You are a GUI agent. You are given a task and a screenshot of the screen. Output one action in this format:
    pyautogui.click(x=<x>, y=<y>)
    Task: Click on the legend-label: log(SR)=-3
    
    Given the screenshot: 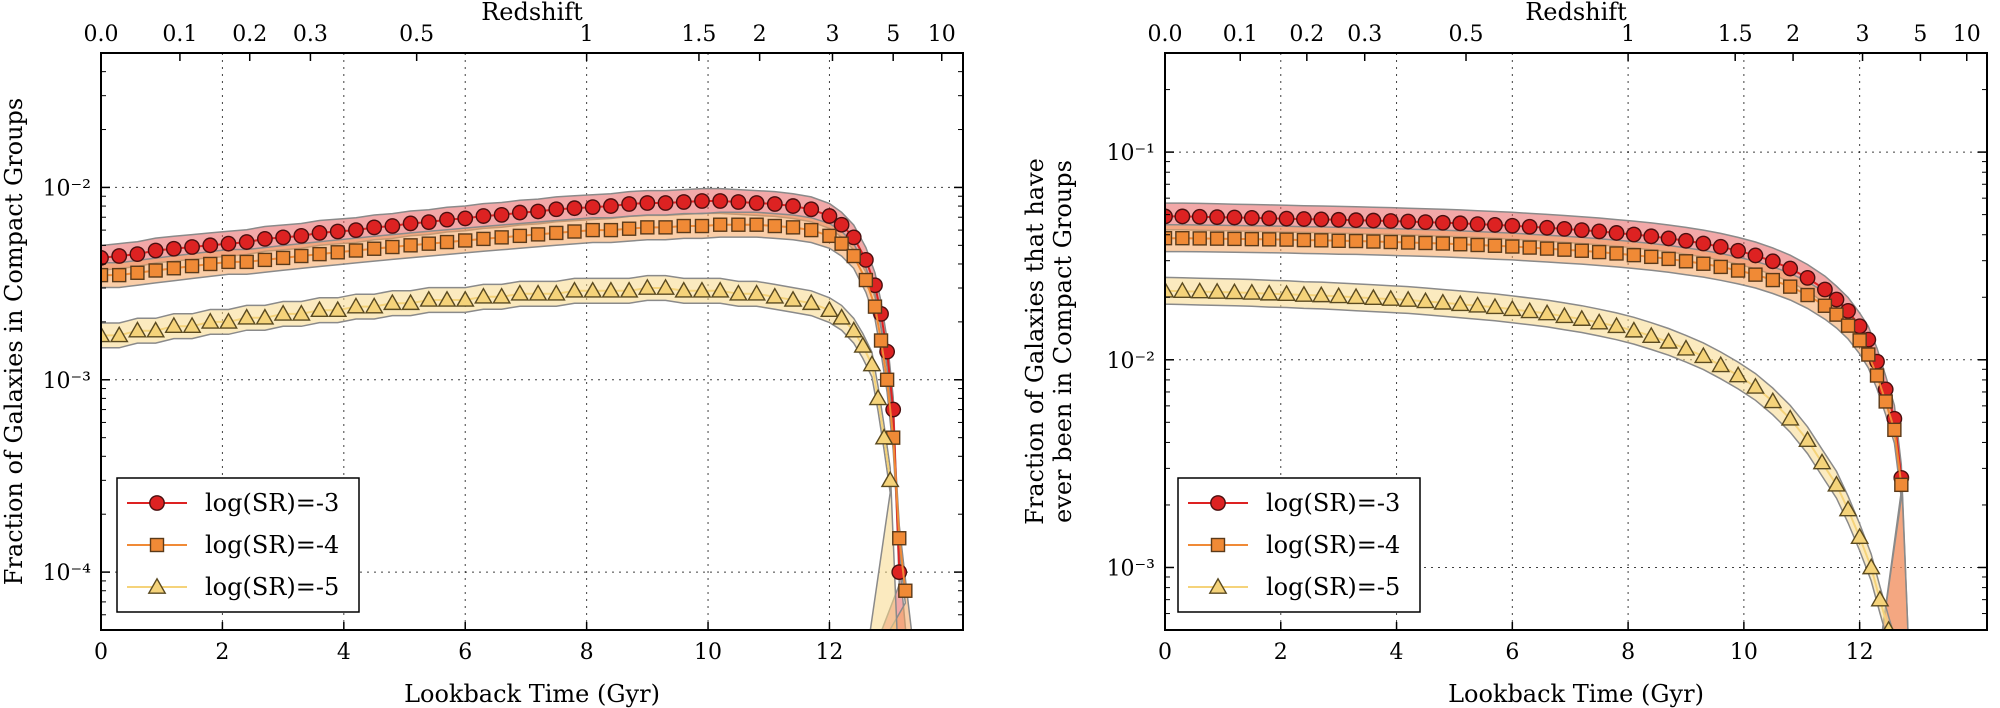 What is the action you would take?
    pyautogui.click(x=272, y=503)
    